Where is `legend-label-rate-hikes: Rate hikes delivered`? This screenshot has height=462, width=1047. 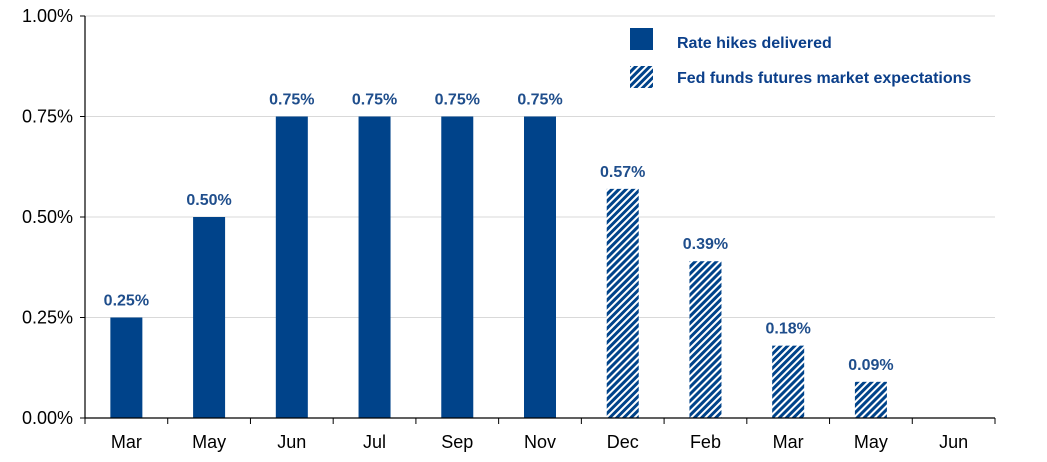
legend-label-rate-hikes: Rate hikes delivered is located at coordinates (754, 43).